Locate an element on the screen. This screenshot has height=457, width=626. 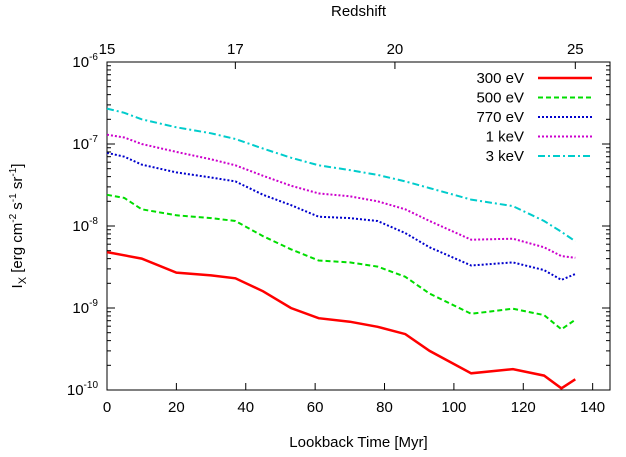
legend: 300 eV 500 eV 770 eV 1 keV 3 keV is located at coordinates (534, 117).